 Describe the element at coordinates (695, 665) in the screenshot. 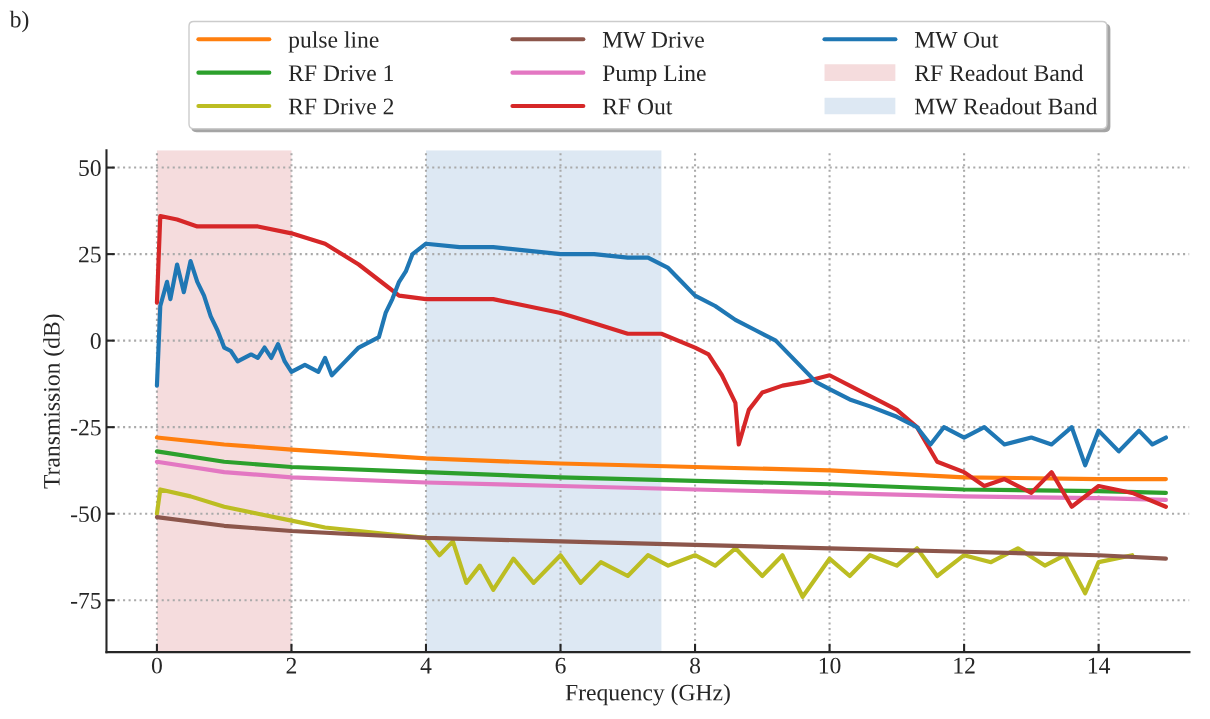

I see `x-tick-label: 8` at that location.